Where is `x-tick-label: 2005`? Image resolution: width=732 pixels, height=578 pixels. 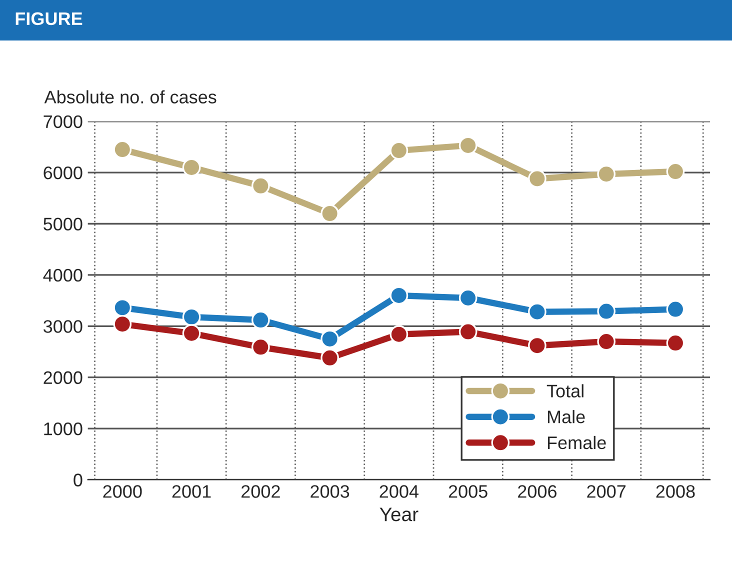
x-tick-label: 2005 is located at coordinates (468, 491).